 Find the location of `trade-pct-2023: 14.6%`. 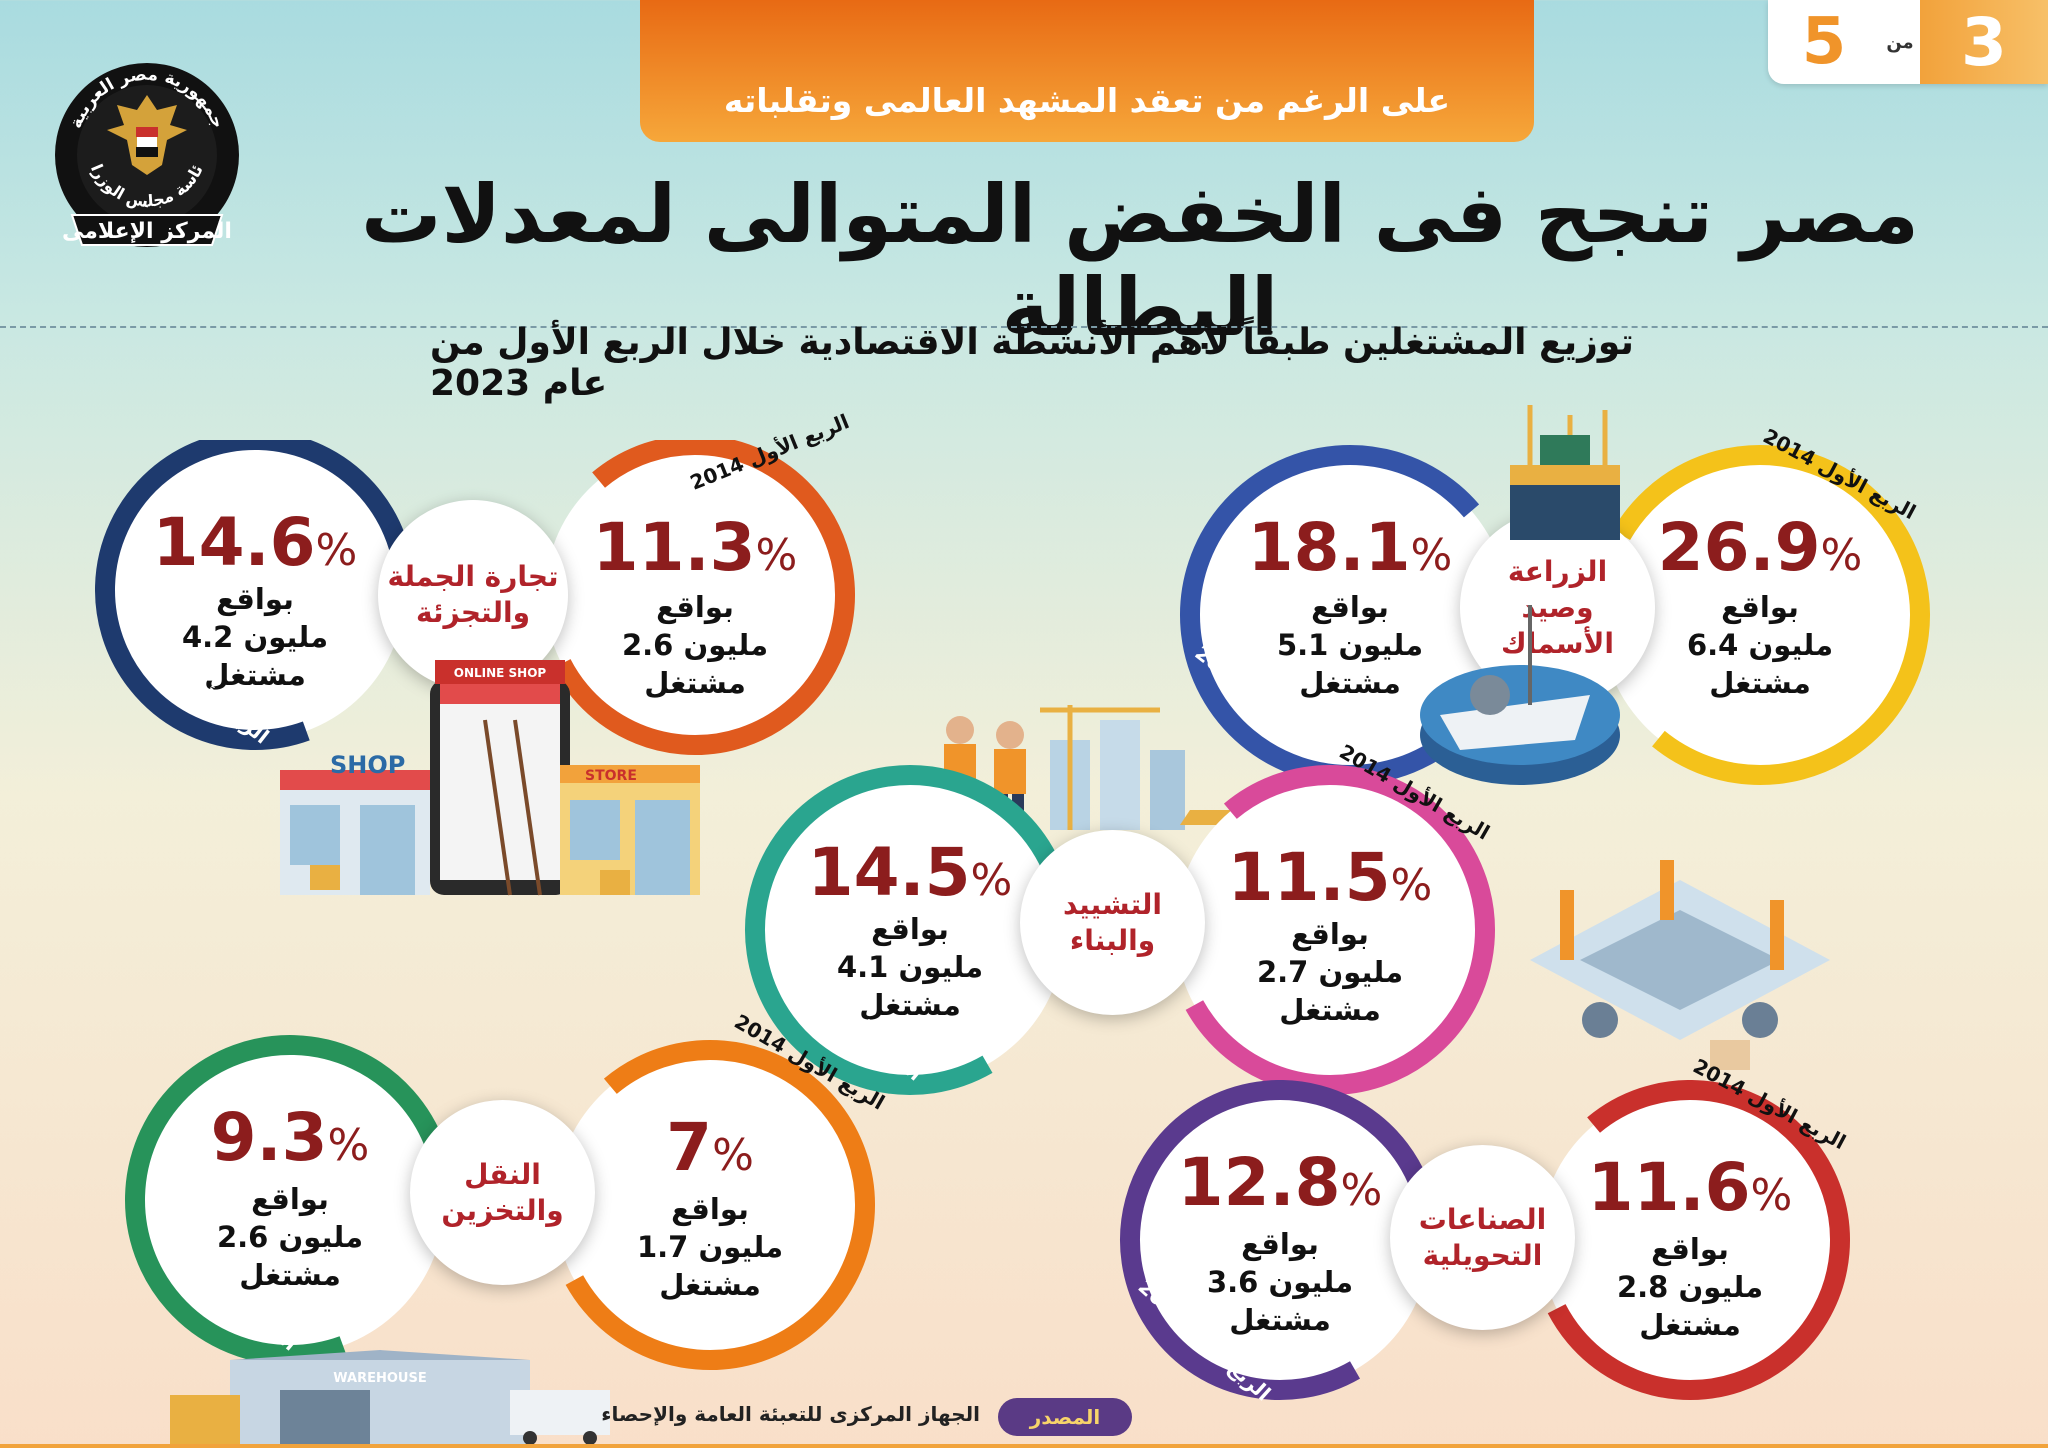

trade-pct-2023: 14.6% is located at coordinates (255, 542).